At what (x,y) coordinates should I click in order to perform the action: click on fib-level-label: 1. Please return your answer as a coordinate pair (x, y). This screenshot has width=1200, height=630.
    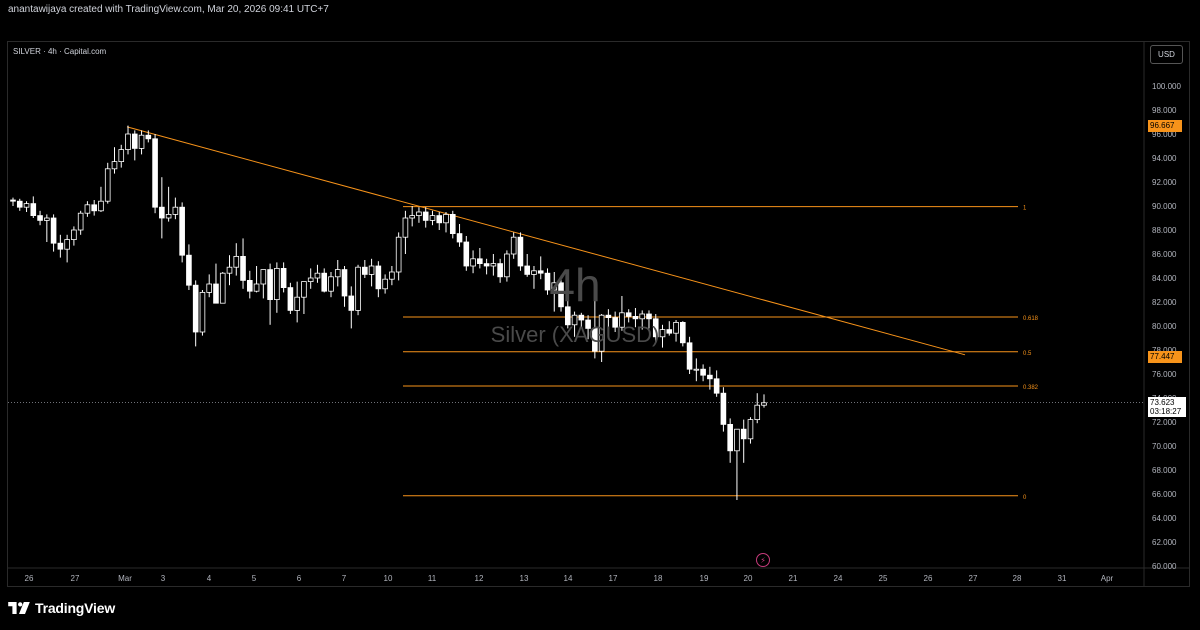
    Looking at the image, I should click on (1025, 209).